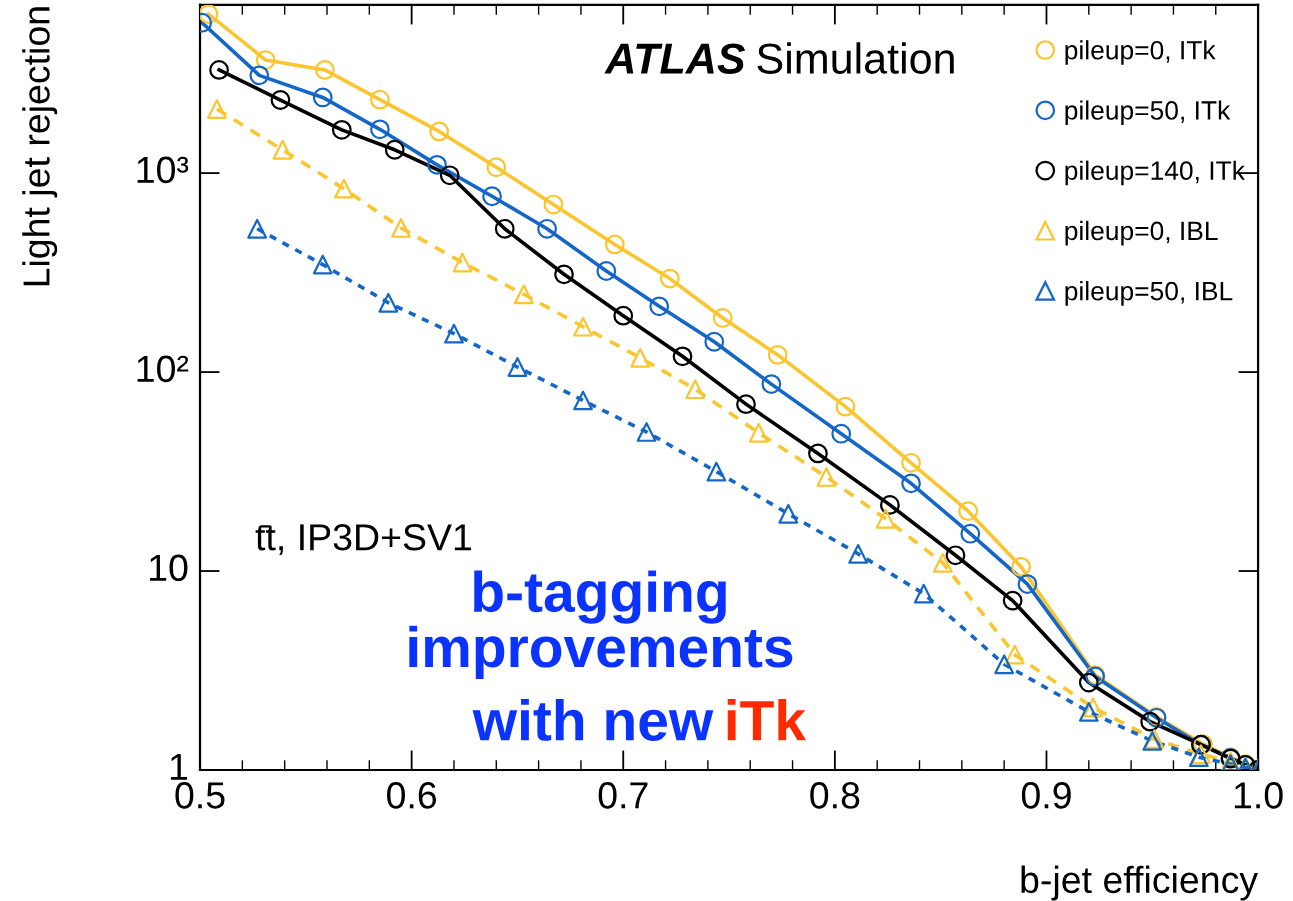  What do you see at coordinates (40, 146) in the screenshot?
I see `y-axis-title: Light jet rejection` at bounding box center [40, 146].